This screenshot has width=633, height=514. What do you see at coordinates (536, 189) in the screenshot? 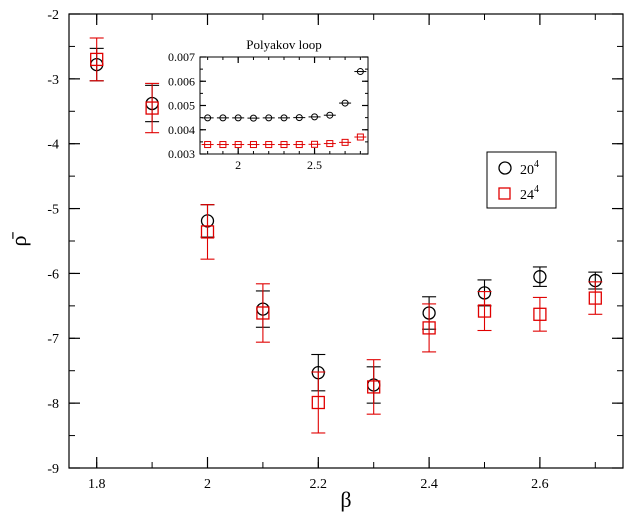
I see `legend-label-24-exp: 4` at bounding box center [536, 189].